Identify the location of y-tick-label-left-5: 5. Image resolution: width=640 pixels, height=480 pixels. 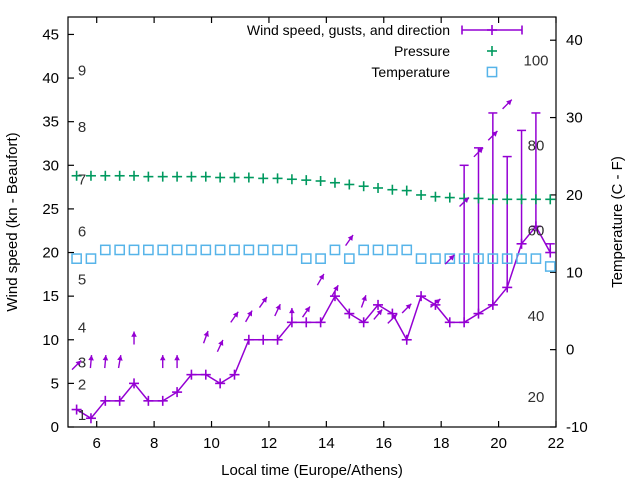
(55, 383).